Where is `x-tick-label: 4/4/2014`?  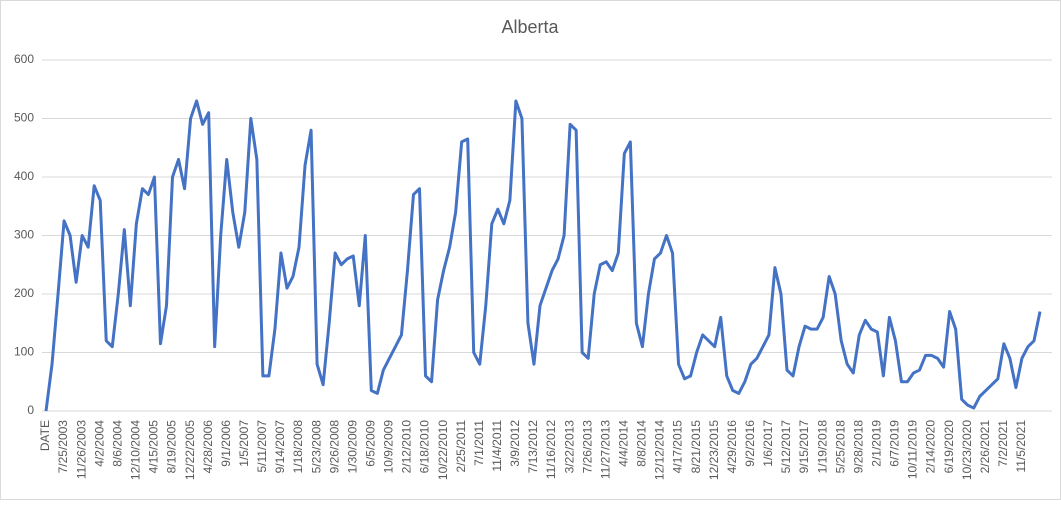 x-tick-label: 4/4/2014 is located at coordinates (623, 443).